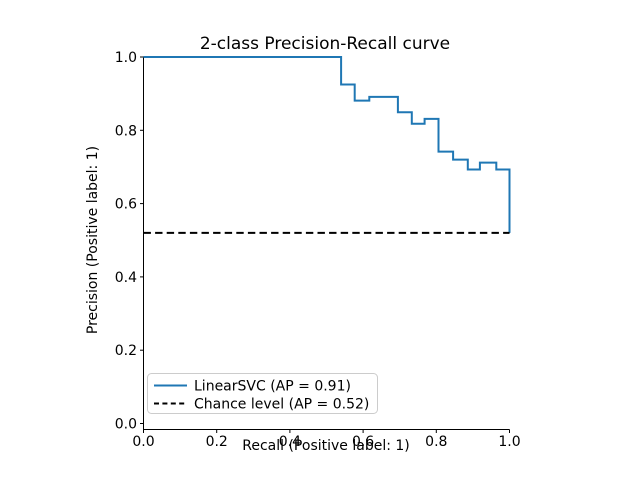  I want to click on y-tick-label: 0.6, so click(126, 205).